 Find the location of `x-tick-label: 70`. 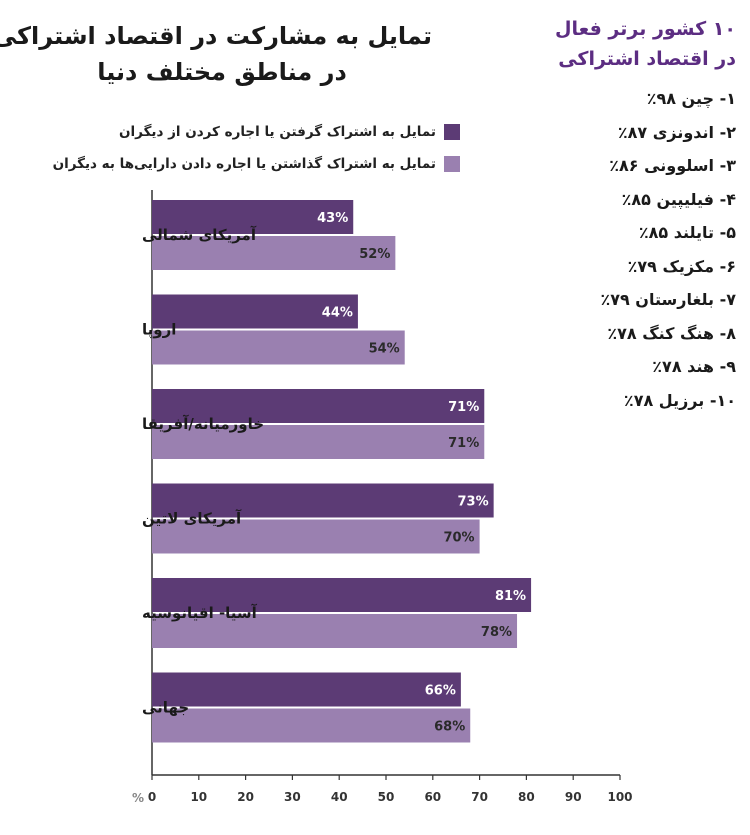

x-tick-label: 70 is located at coordinates (479, 797).